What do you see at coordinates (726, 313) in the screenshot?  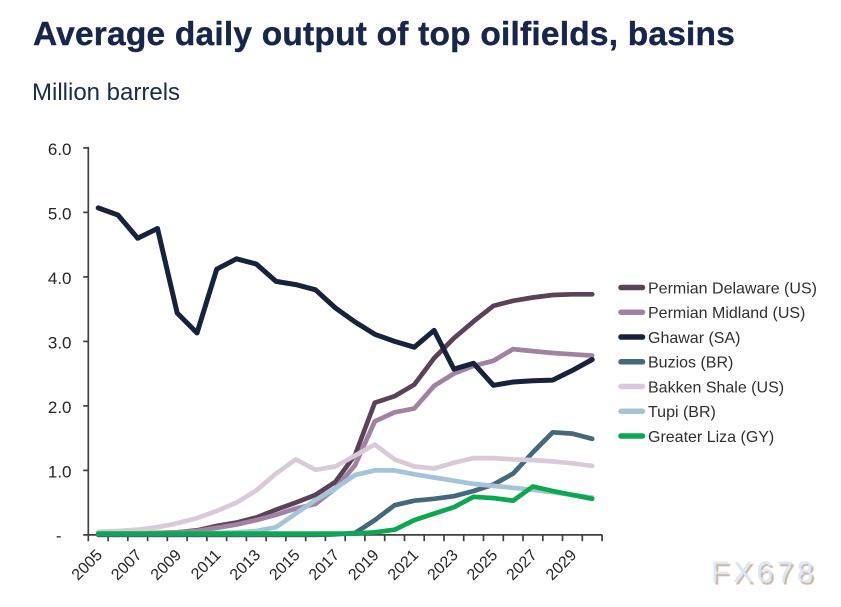 I see `svg-text: Permian Midland (US)` at bounding box center [726, 313].